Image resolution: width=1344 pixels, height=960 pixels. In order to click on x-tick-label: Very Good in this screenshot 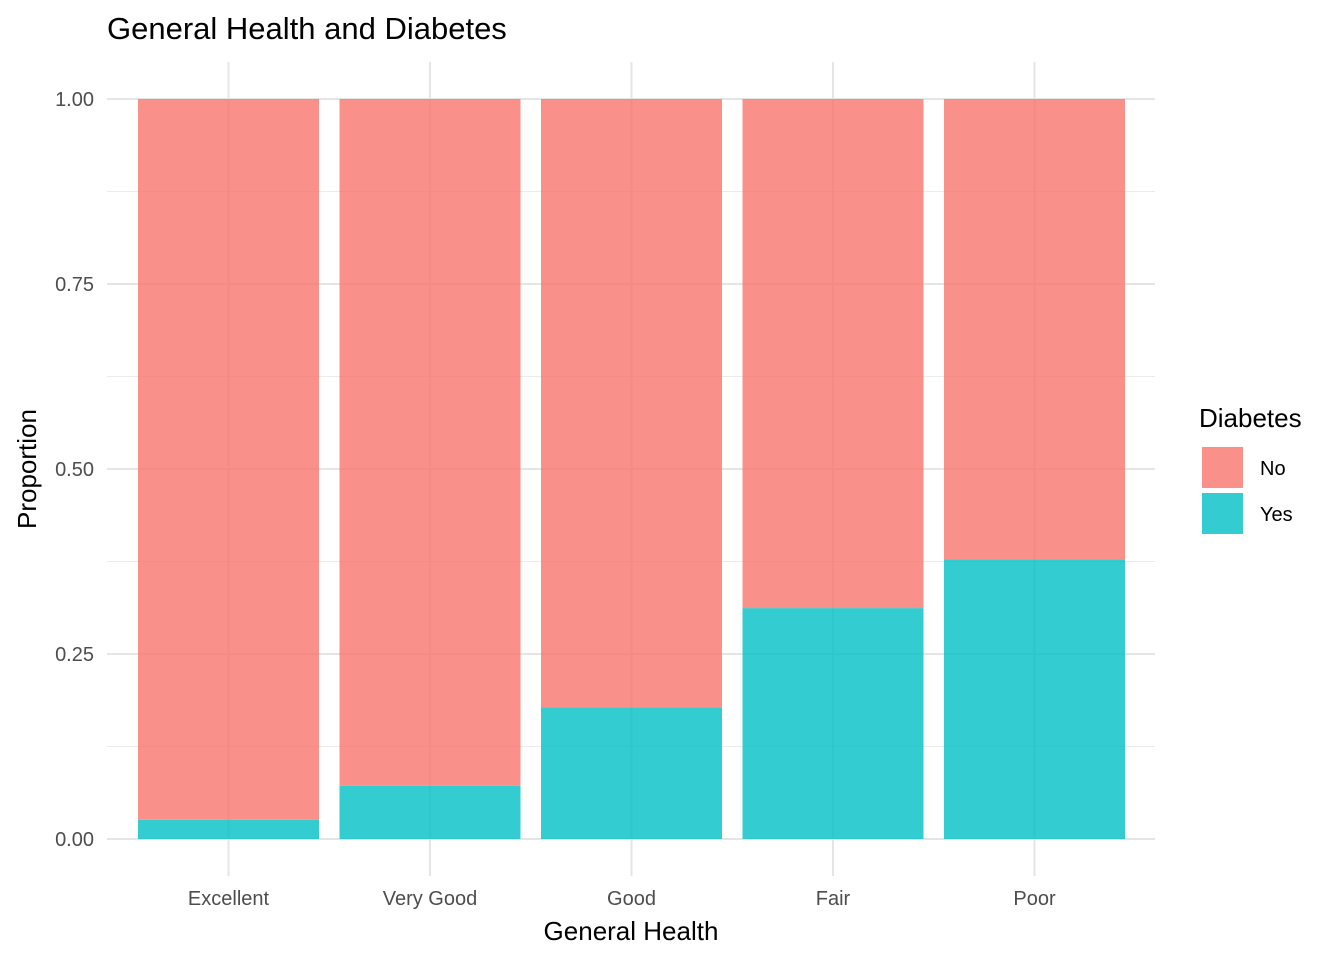, I will do `click(430, 899)`.